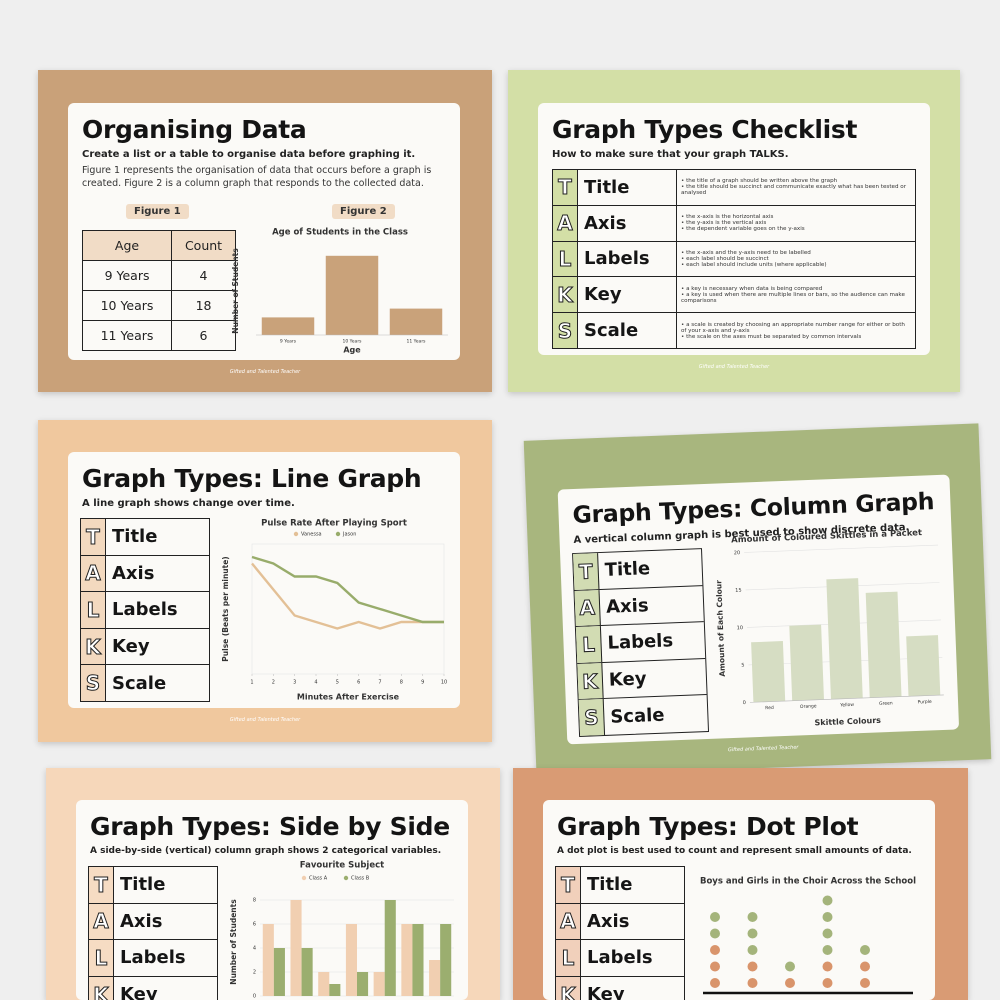  What do you see at coordinates (401, 683) in the screenshot?
I see `x-tick-label: 8` at bounding box center [401, 683].